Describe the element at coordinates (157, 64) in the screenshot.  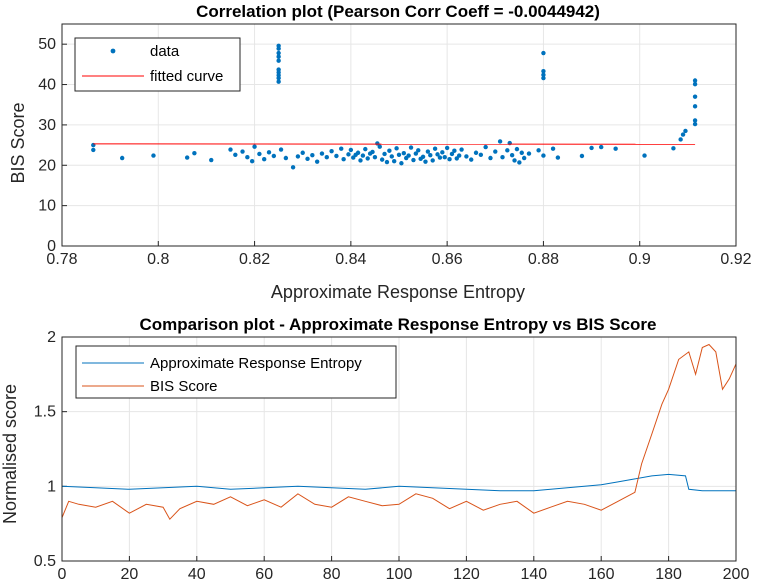
I see `correlation-plot-legend: data fitted curve` at that location.